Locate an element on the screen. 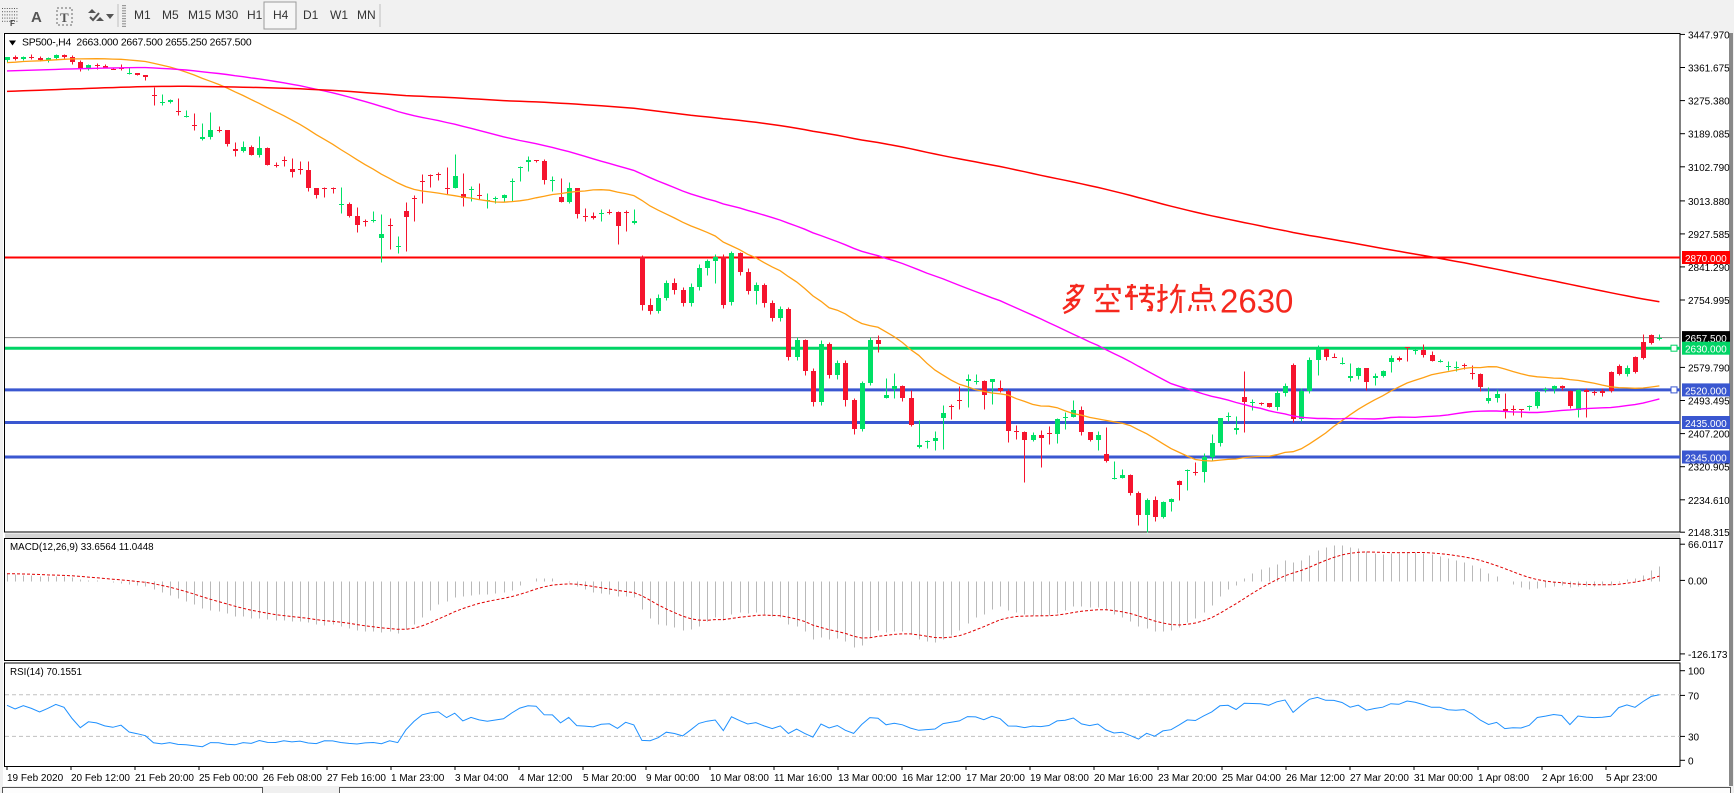 This screenshot has width=1734, height=793. svg-text: 5 Mar 20:00 is located at coordinates (610, 778).